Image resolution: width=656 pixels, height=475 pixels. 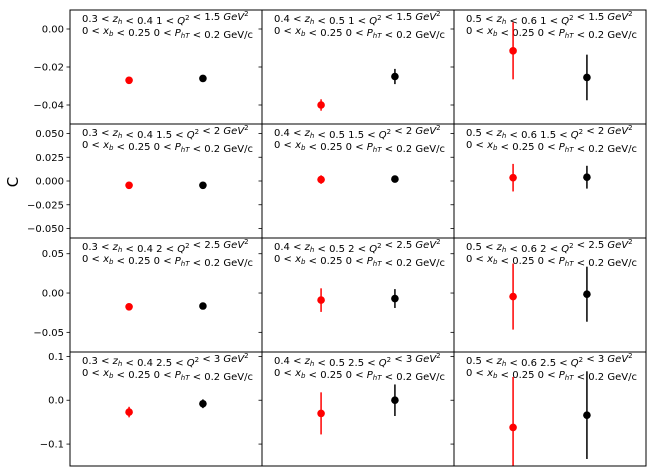 I want to click on y-tick-label: 0.0, so click(x=56, y=401).